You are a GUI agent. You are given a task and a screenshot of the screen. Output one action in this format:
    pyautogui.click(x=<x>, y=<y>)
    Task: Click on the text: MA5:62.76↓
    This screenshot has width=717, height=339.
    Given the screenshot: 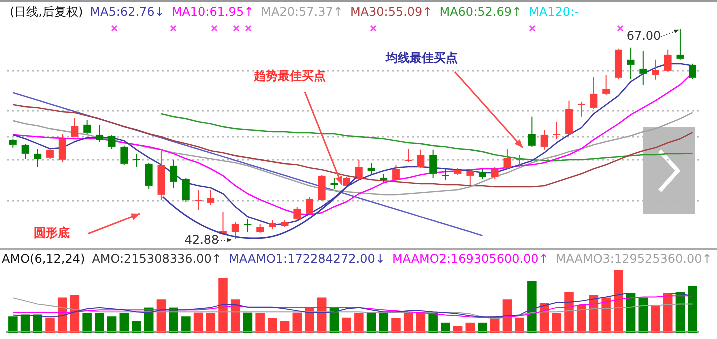 What is the action you would take?
    pyautogui.click(x=127, y=12)
    